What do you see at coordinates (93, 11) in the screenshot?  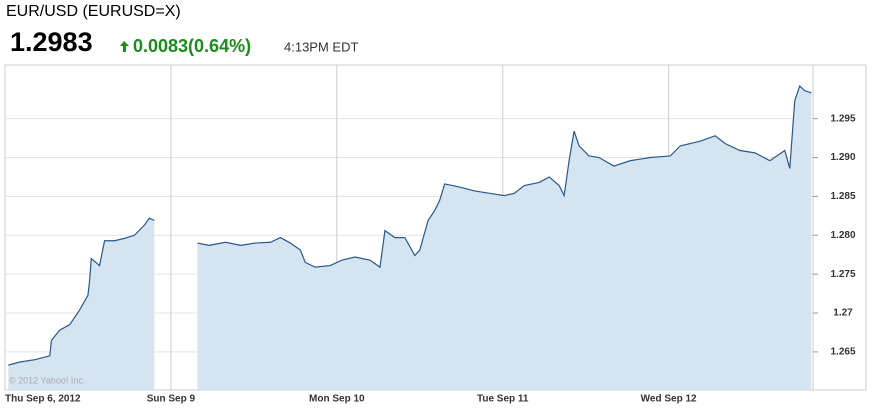 I see `chart-title: EUR/USD (EURUSD=X)` at bounding box center [93, 11].